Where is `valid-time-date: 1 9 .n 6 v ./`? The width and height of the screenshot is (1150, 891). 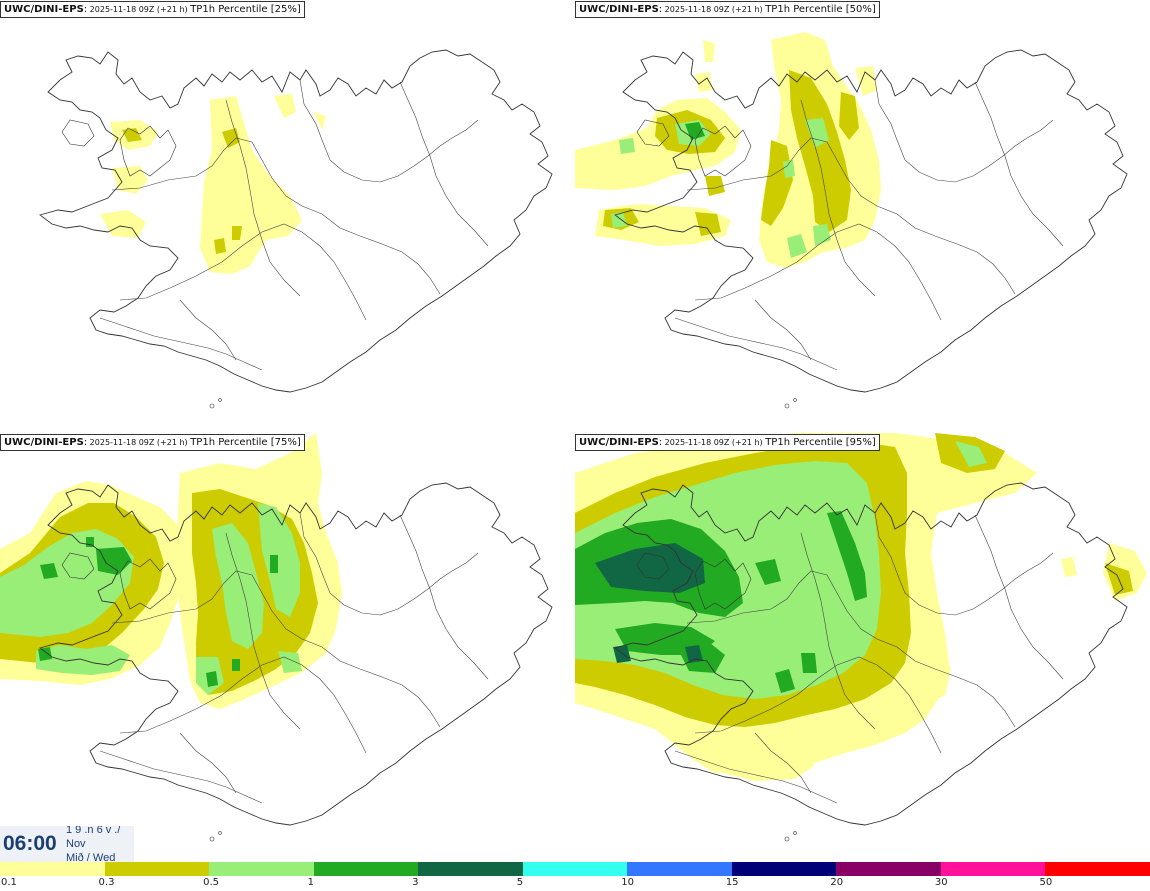 valid-time-date: 1 9 .n 6 v ./ is located at coordinates (93, 831).